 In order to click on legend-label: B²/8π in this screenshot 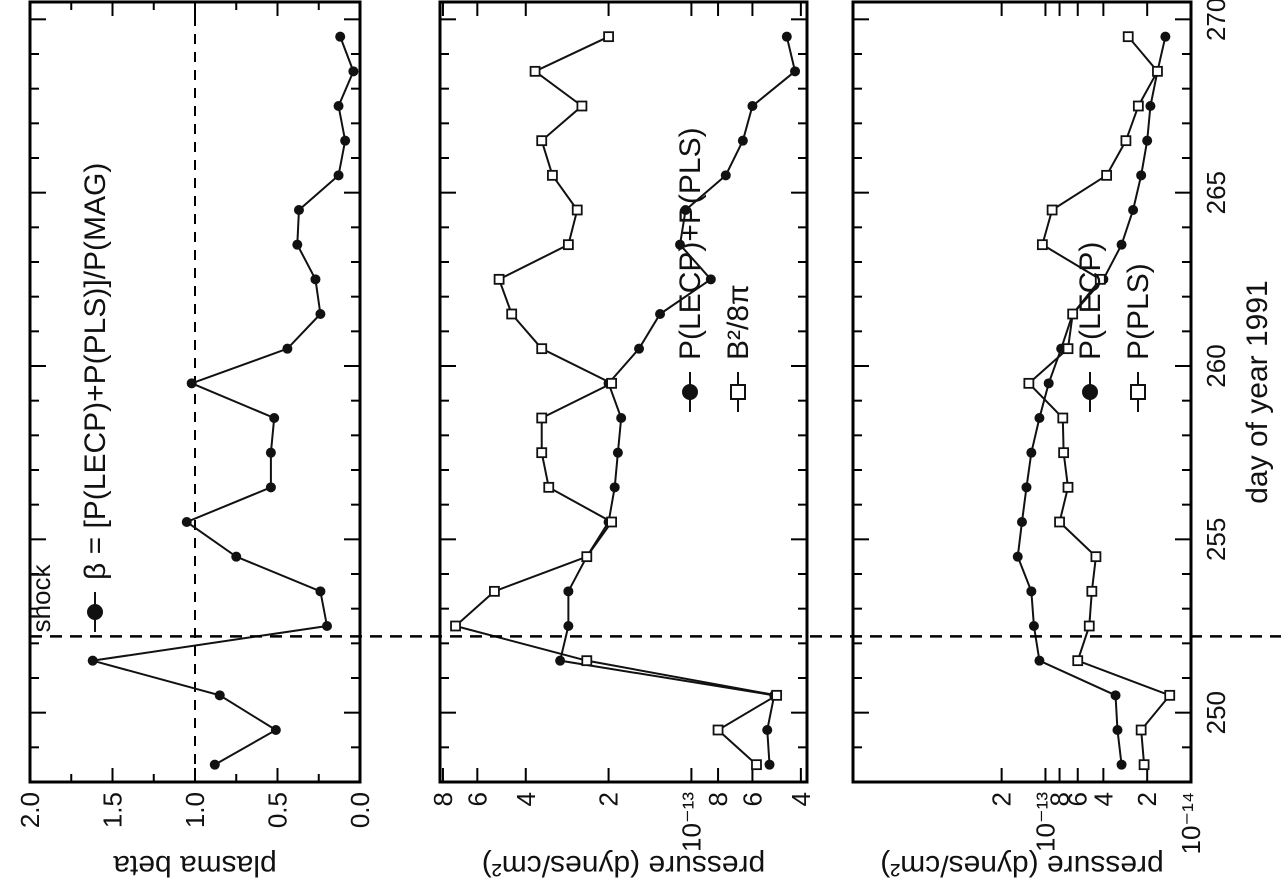, I will do `click(738, 322)`.